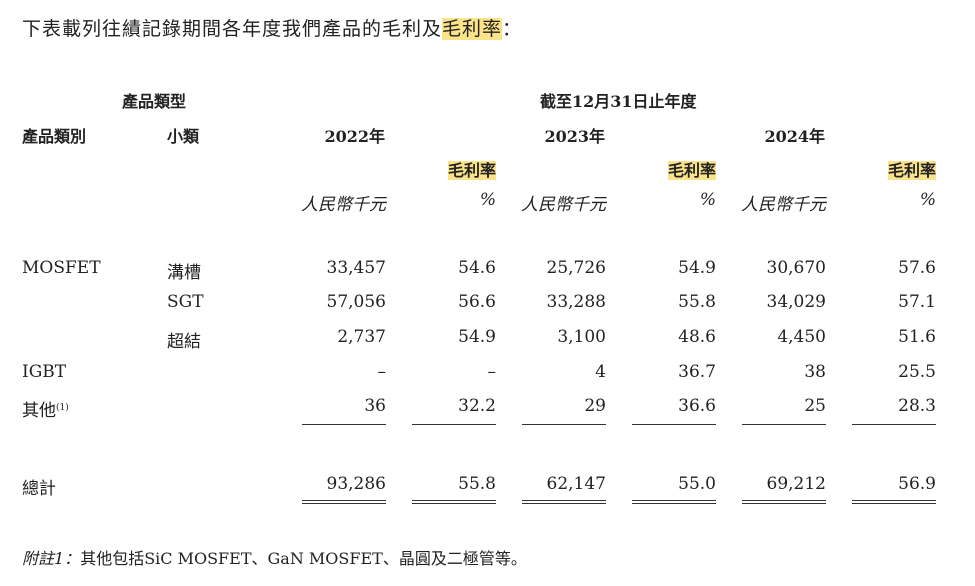 The image size is (975, 586). I want to click on unit-pct-2023: %, so click(707, 200).